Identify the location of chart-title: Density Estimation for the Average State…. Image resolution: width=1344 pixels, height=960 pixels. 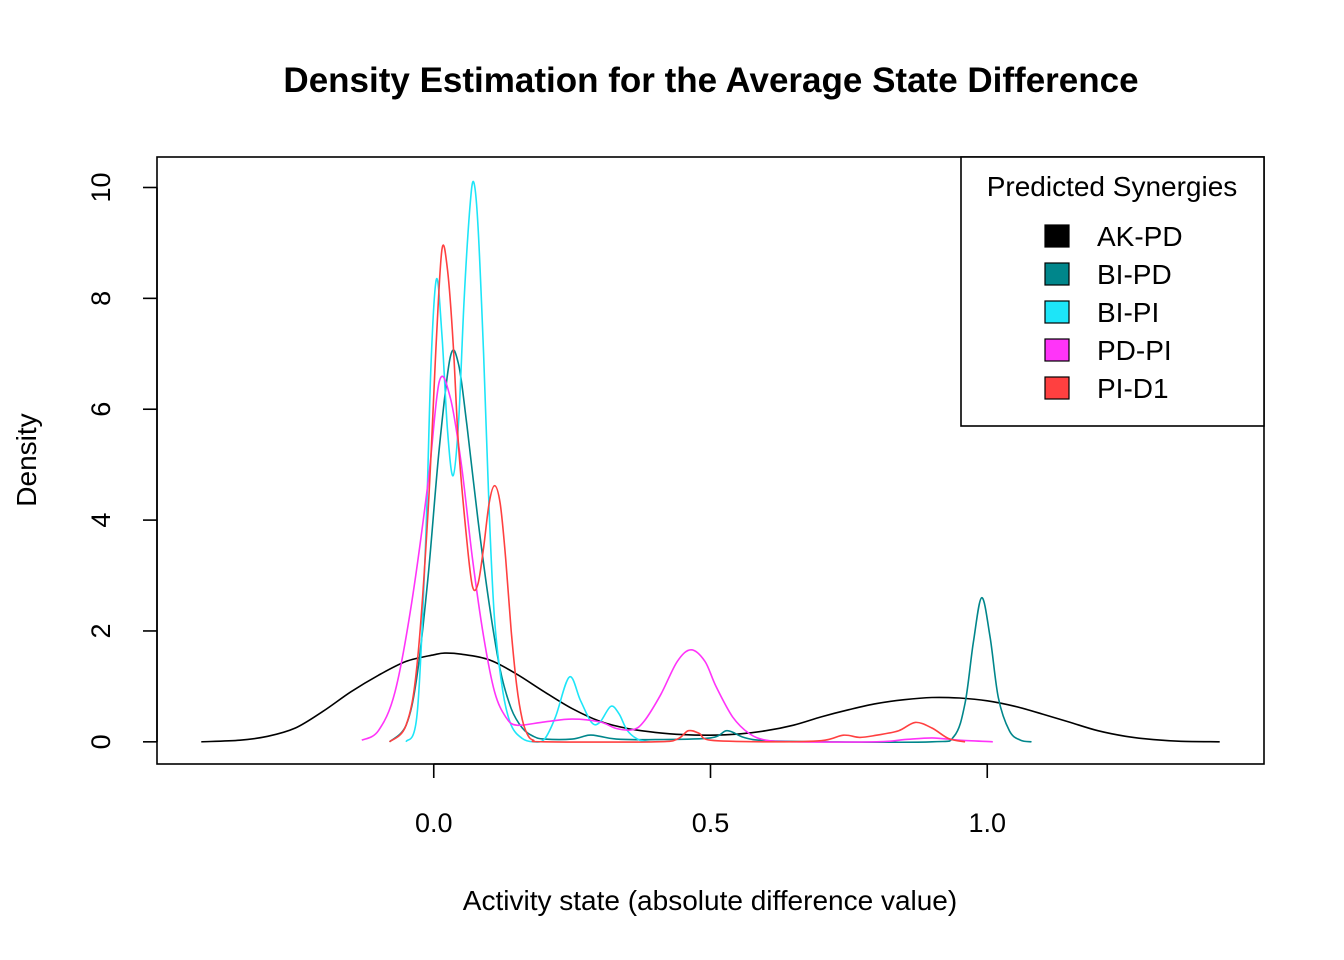
(710, 80).